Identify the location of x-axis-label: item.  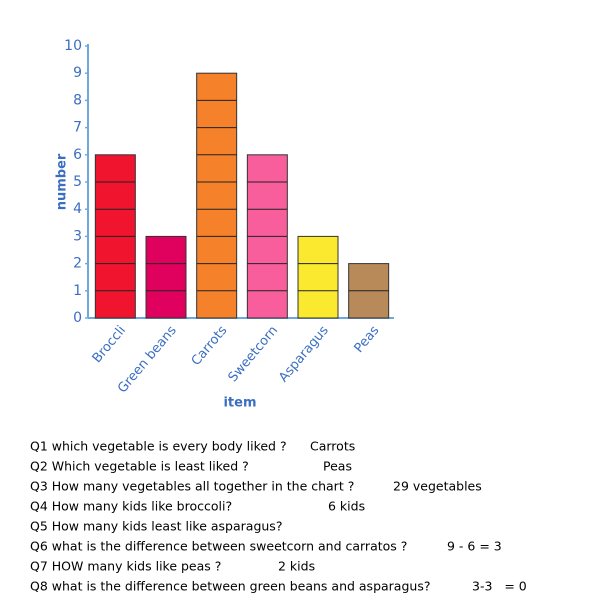
(239, 403).